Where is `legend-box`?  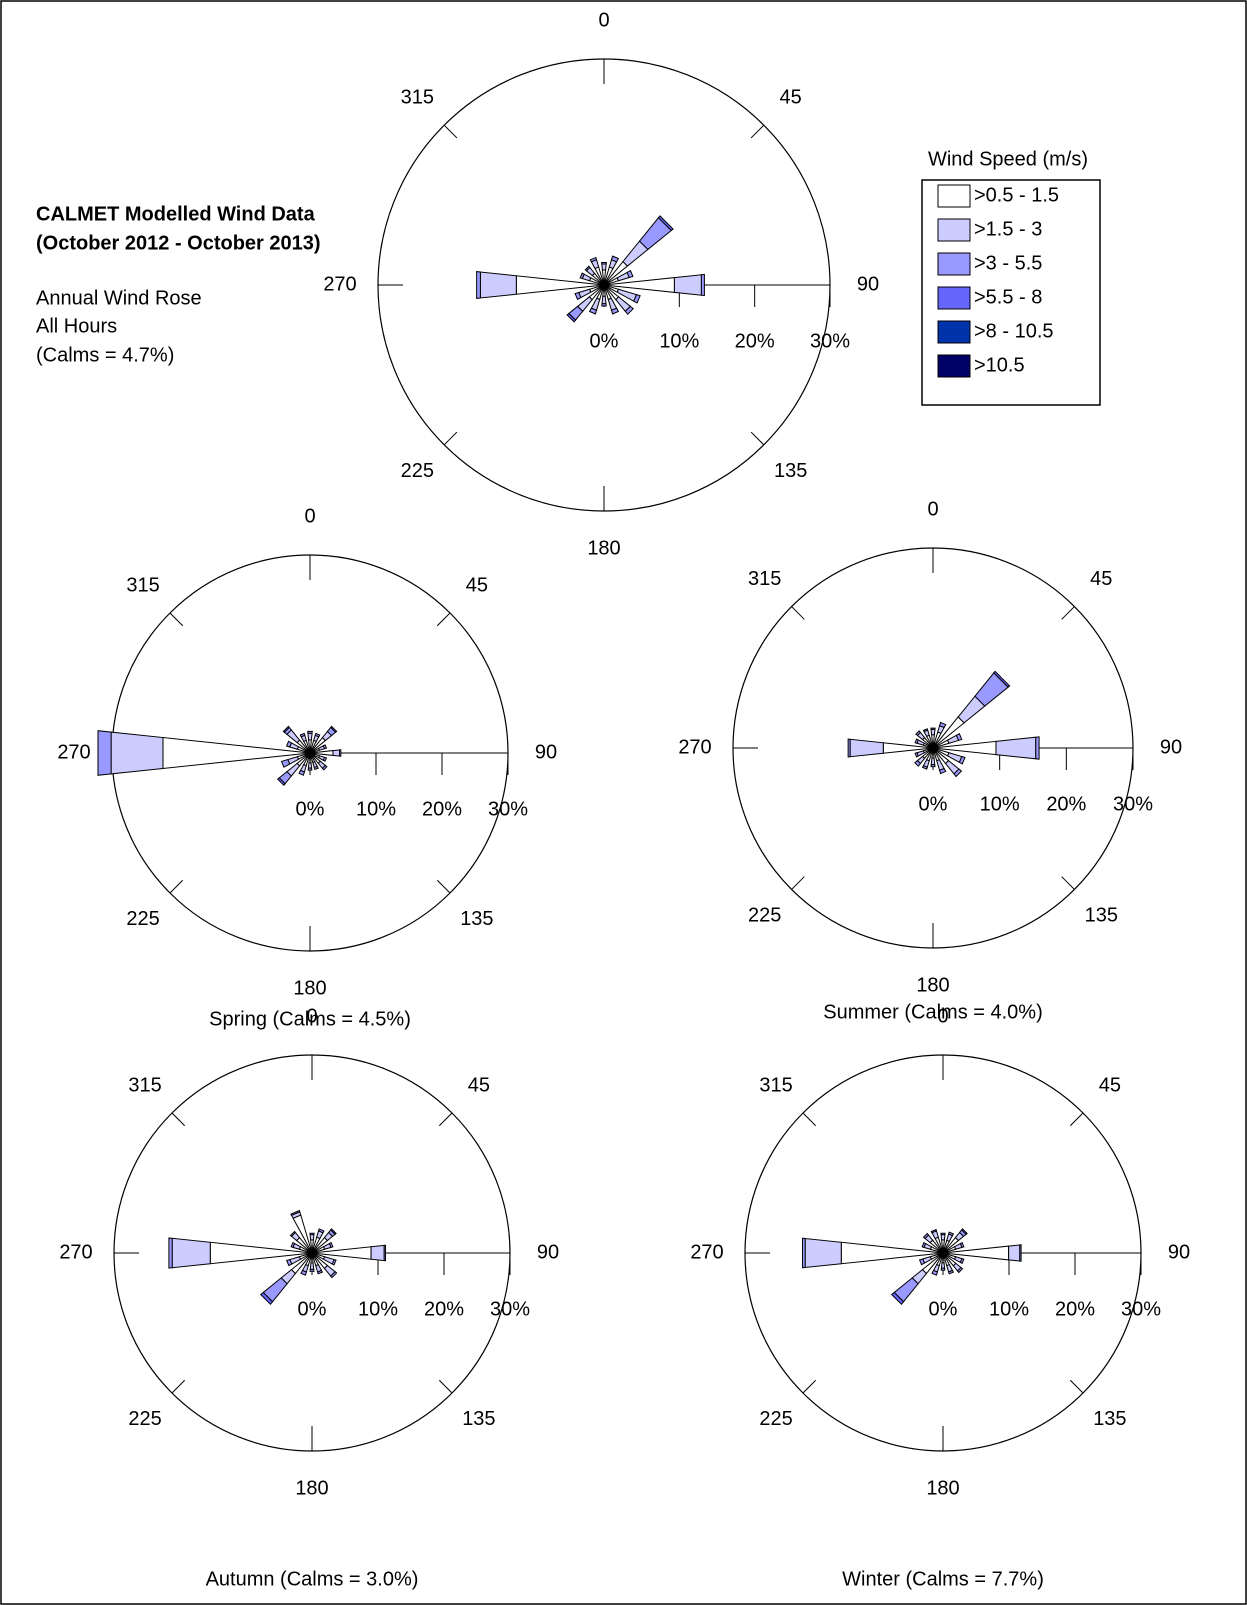
legend-box is located at coordinates (1011, 292).